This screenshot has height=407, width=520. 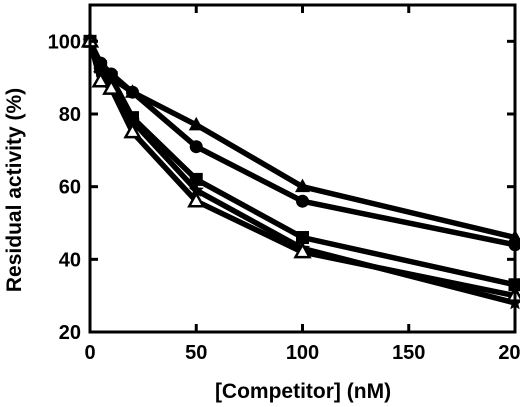 What do you see at coordinates (14, 190) in the screenshot?
I see `y-axis-label: Residual activity (%)` at bounding box center [14, 190].